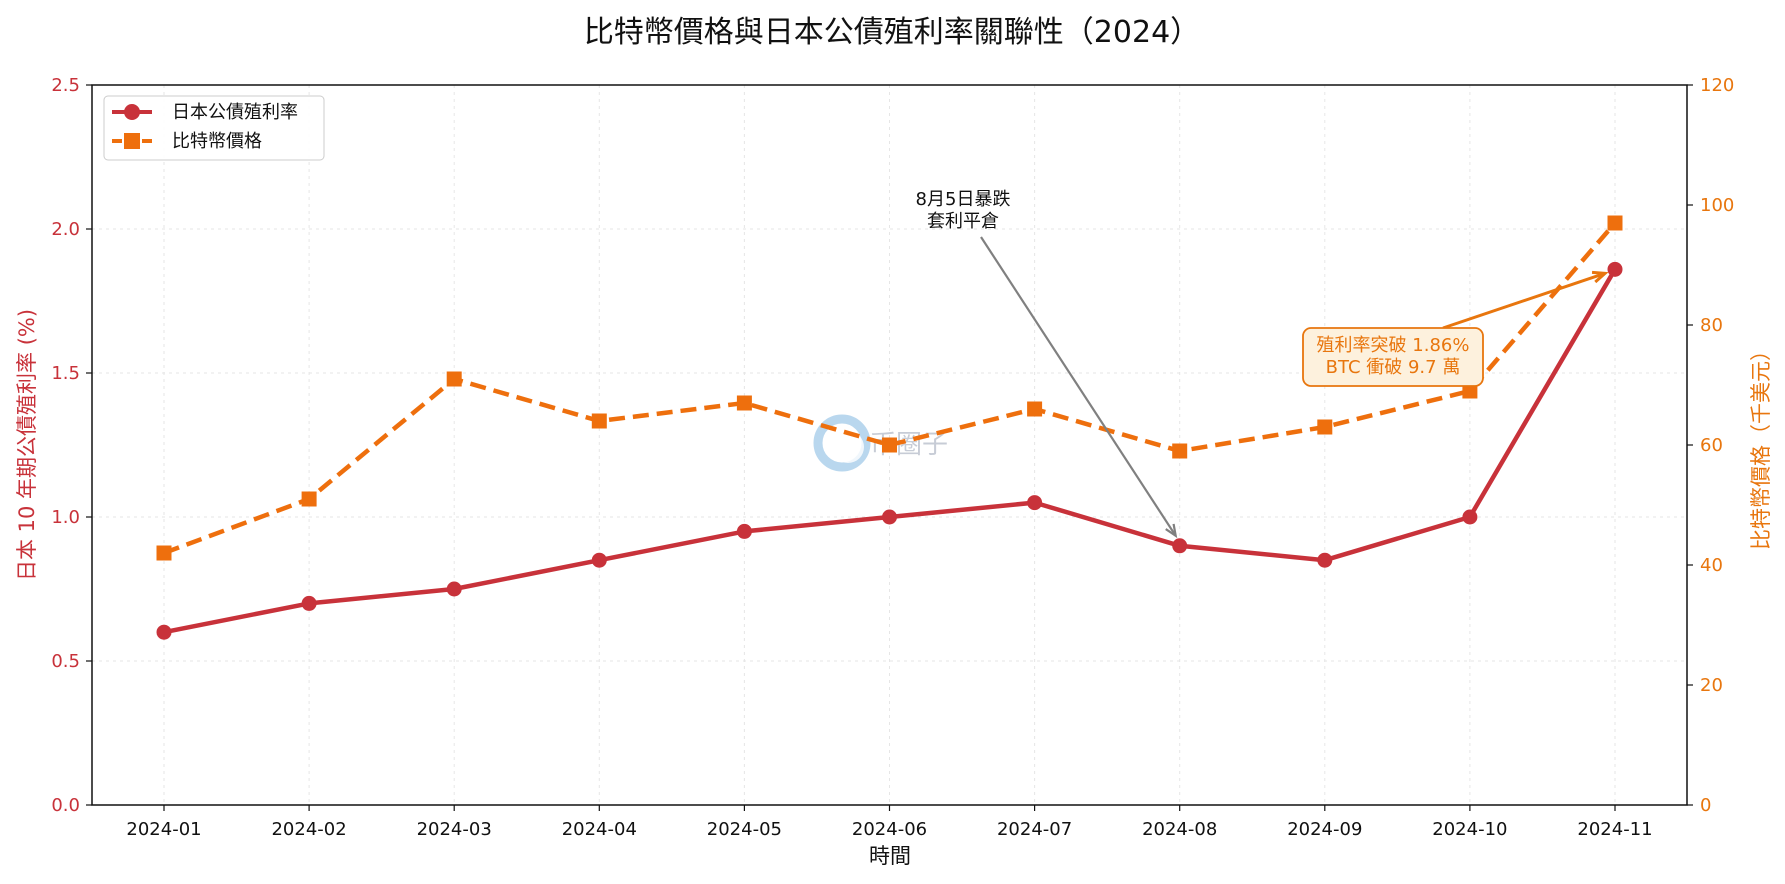 The width and height of the screenshot is (1785, 884). Describe the element at coordinates (1469, 829) in the screenshot. I see `x-tick-label: 2024-10` at that location.